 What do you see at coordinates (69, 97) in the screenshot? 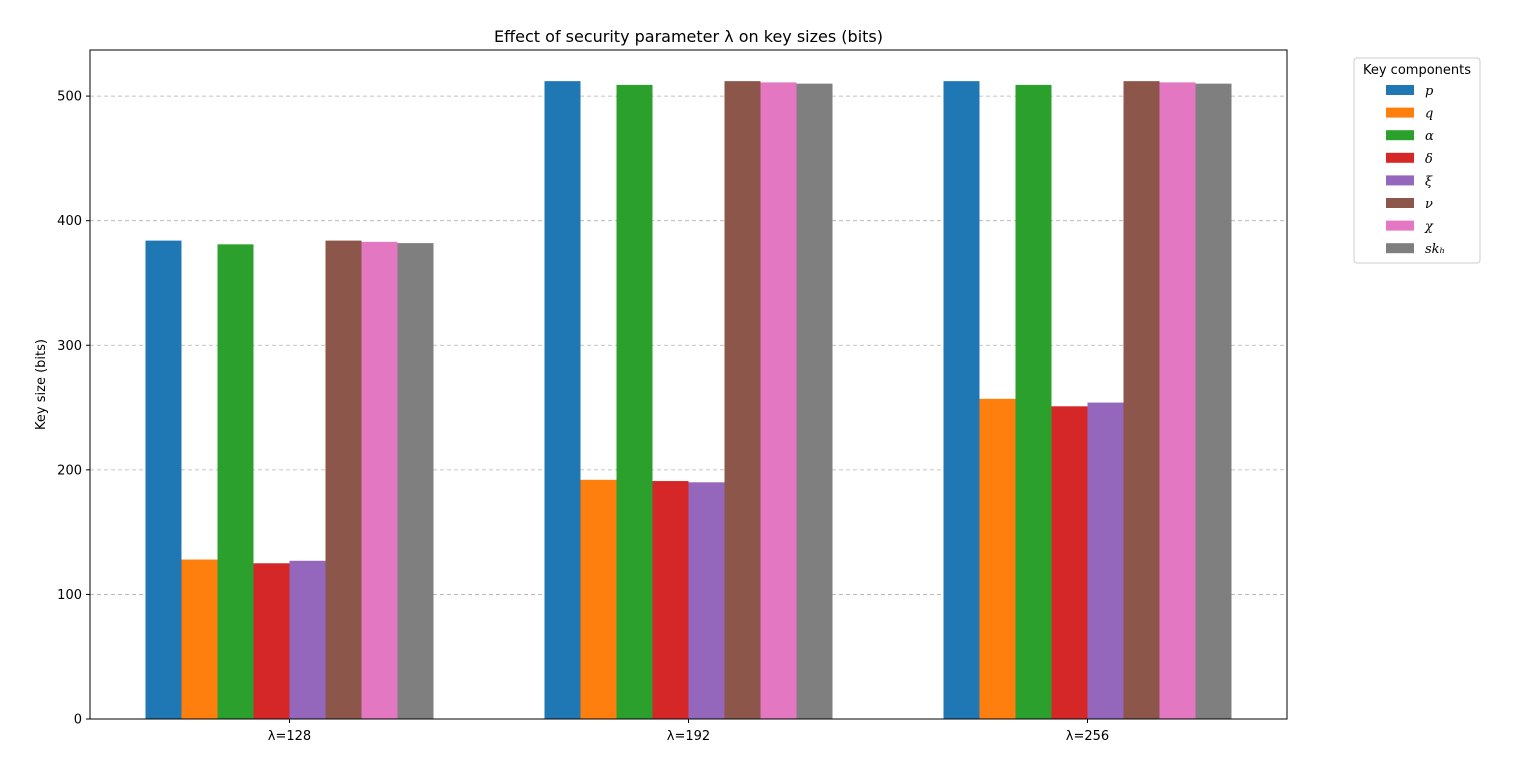
I see `y-tick-label: 500` at bounding box center [69, 97].